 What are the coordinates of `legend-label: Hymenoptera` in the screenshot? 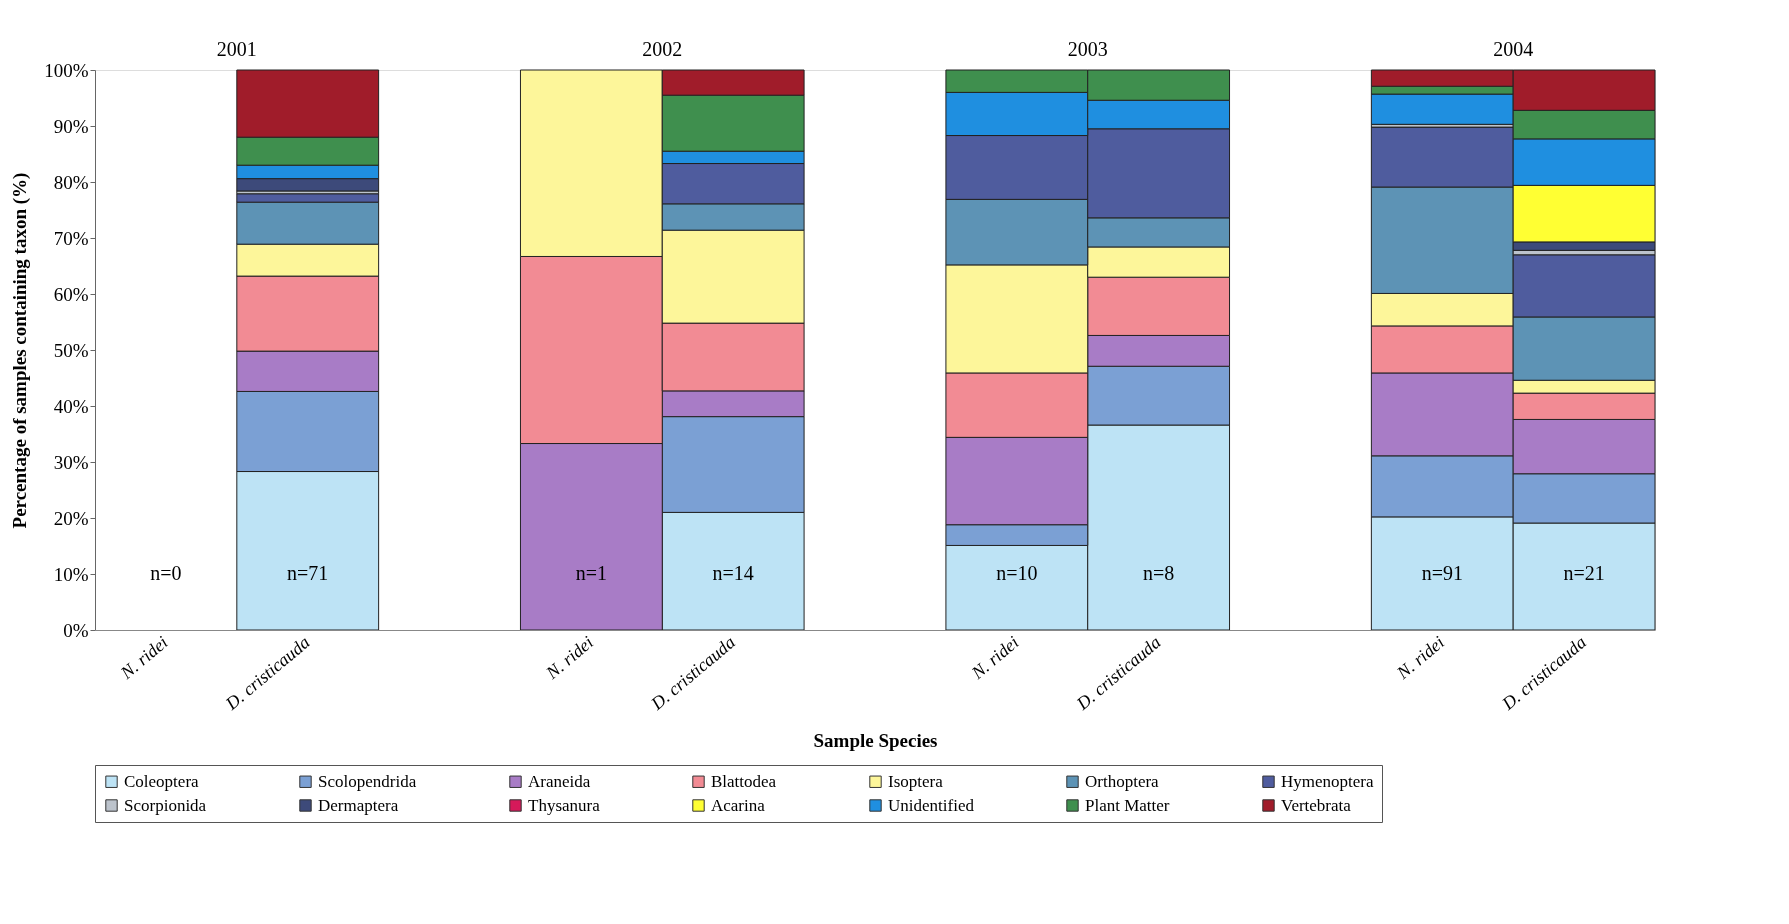 It's located at (1327, 781).